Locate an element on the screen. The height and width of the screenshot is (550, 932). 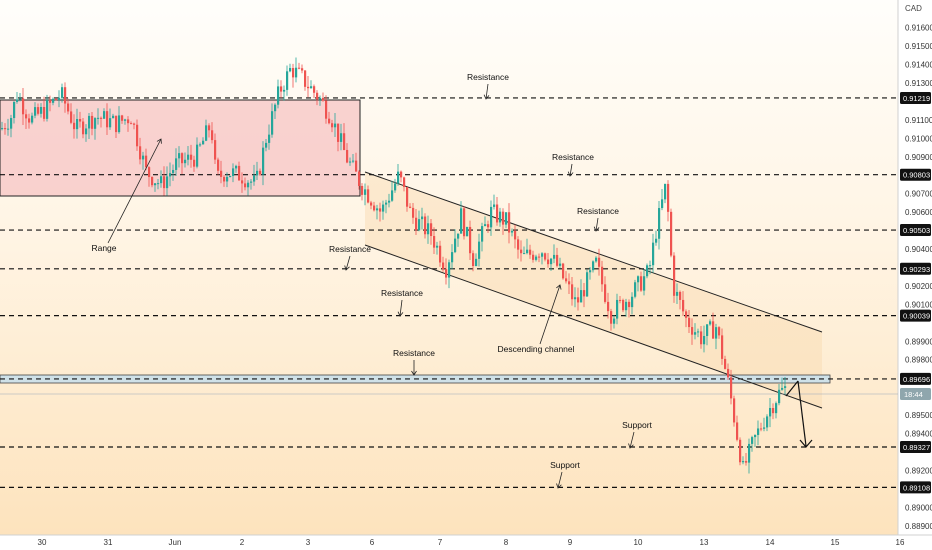
y-tick-label: 0.90100 is located at coordinates (918, 304).